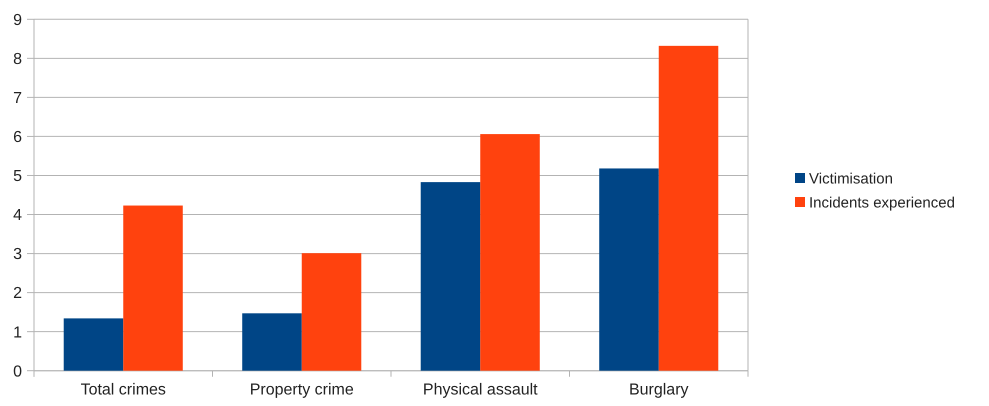  I want to click on x-tick-label: Burglary, so click(658, 390).